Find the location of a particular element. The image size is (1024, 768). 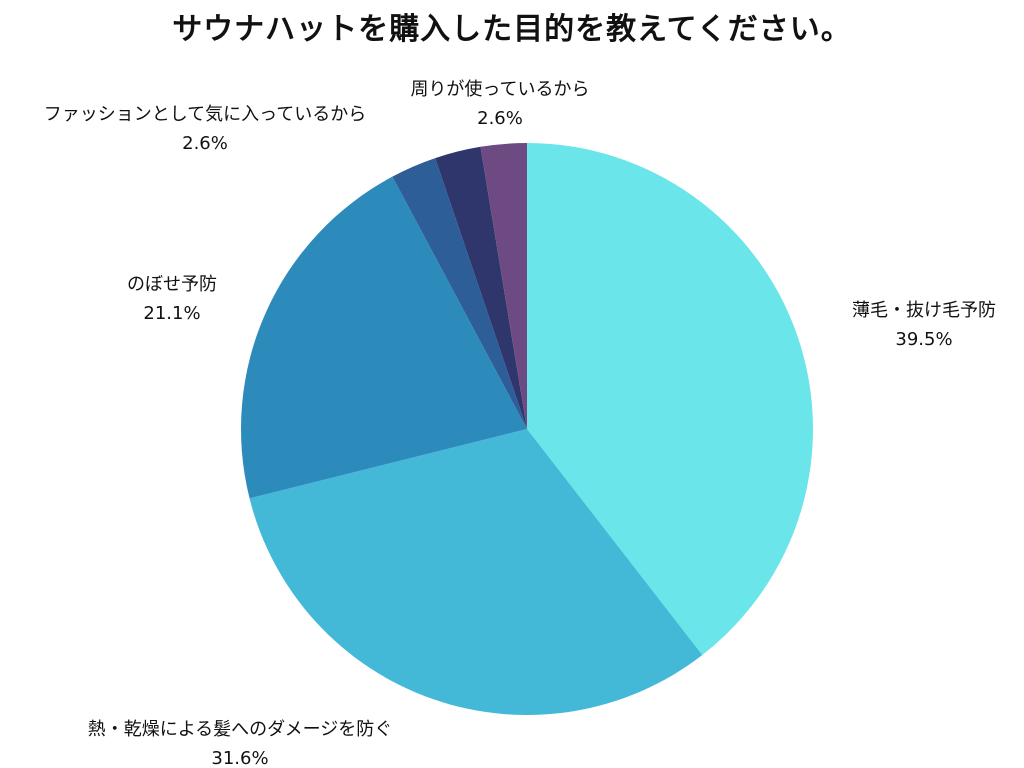

chart-title: サウナハットを購入した目的を教えてください。 is located at coordinates (512, 29).